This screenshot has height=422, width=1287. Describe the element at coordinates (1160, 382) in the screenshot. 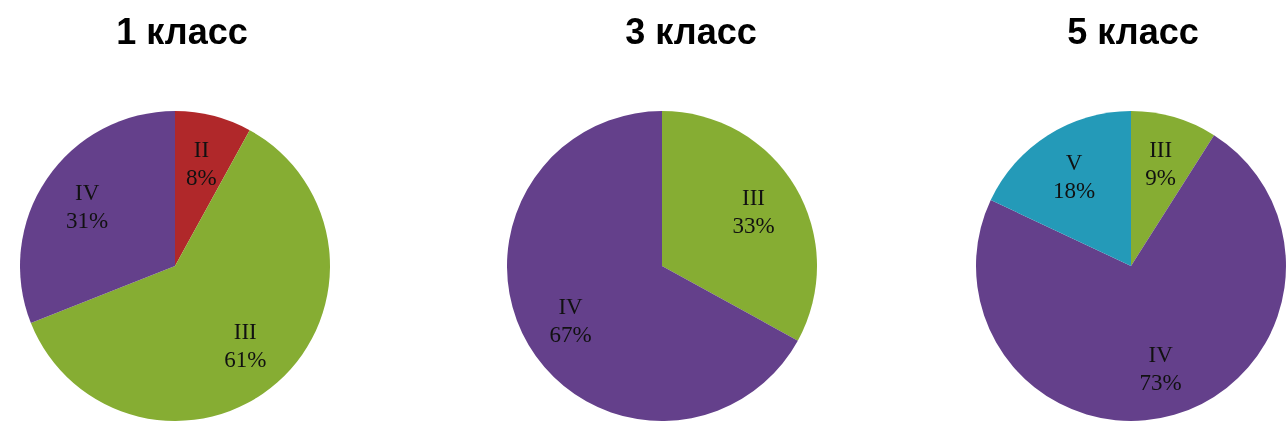

I see `data-label: 73%` at that location.